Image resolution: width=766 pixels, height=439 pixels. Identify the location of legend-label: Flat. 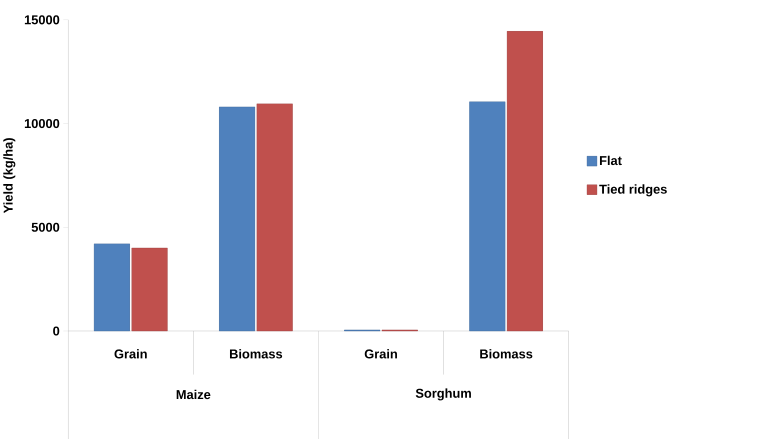
(611, 161).